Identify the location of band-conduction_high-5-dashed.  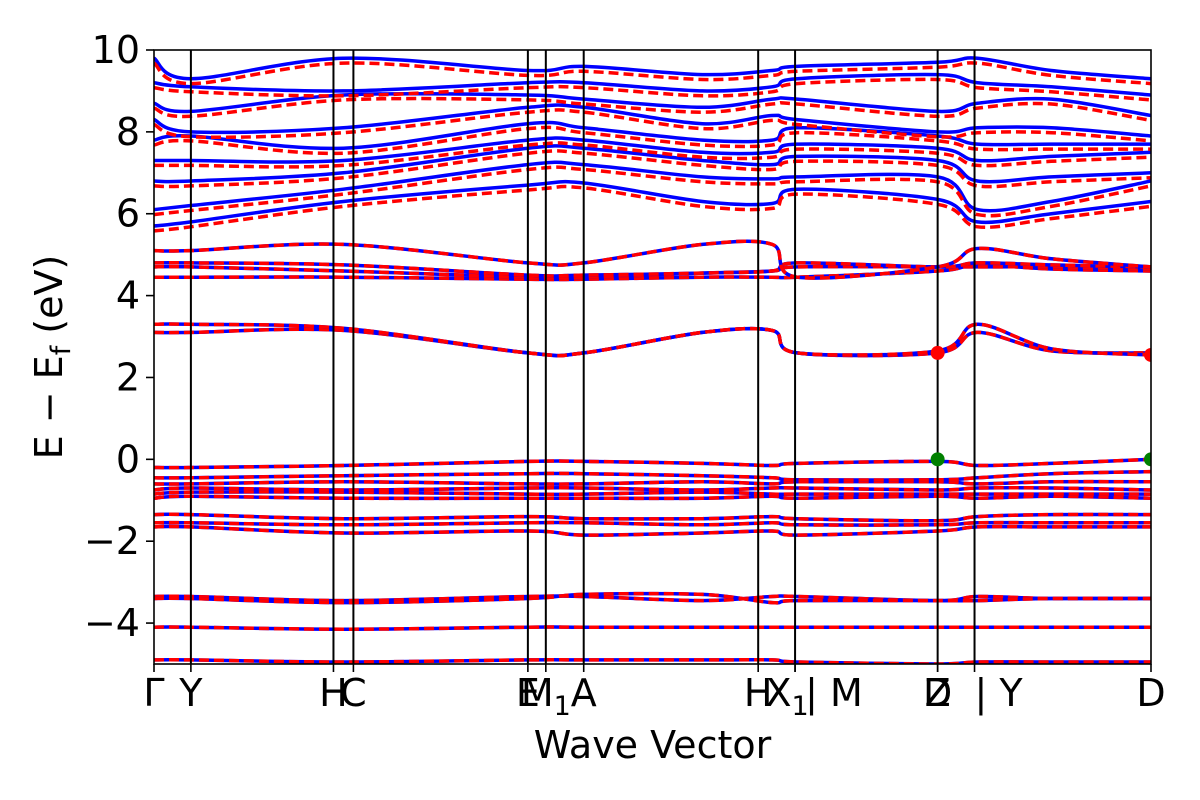
(652, 125).